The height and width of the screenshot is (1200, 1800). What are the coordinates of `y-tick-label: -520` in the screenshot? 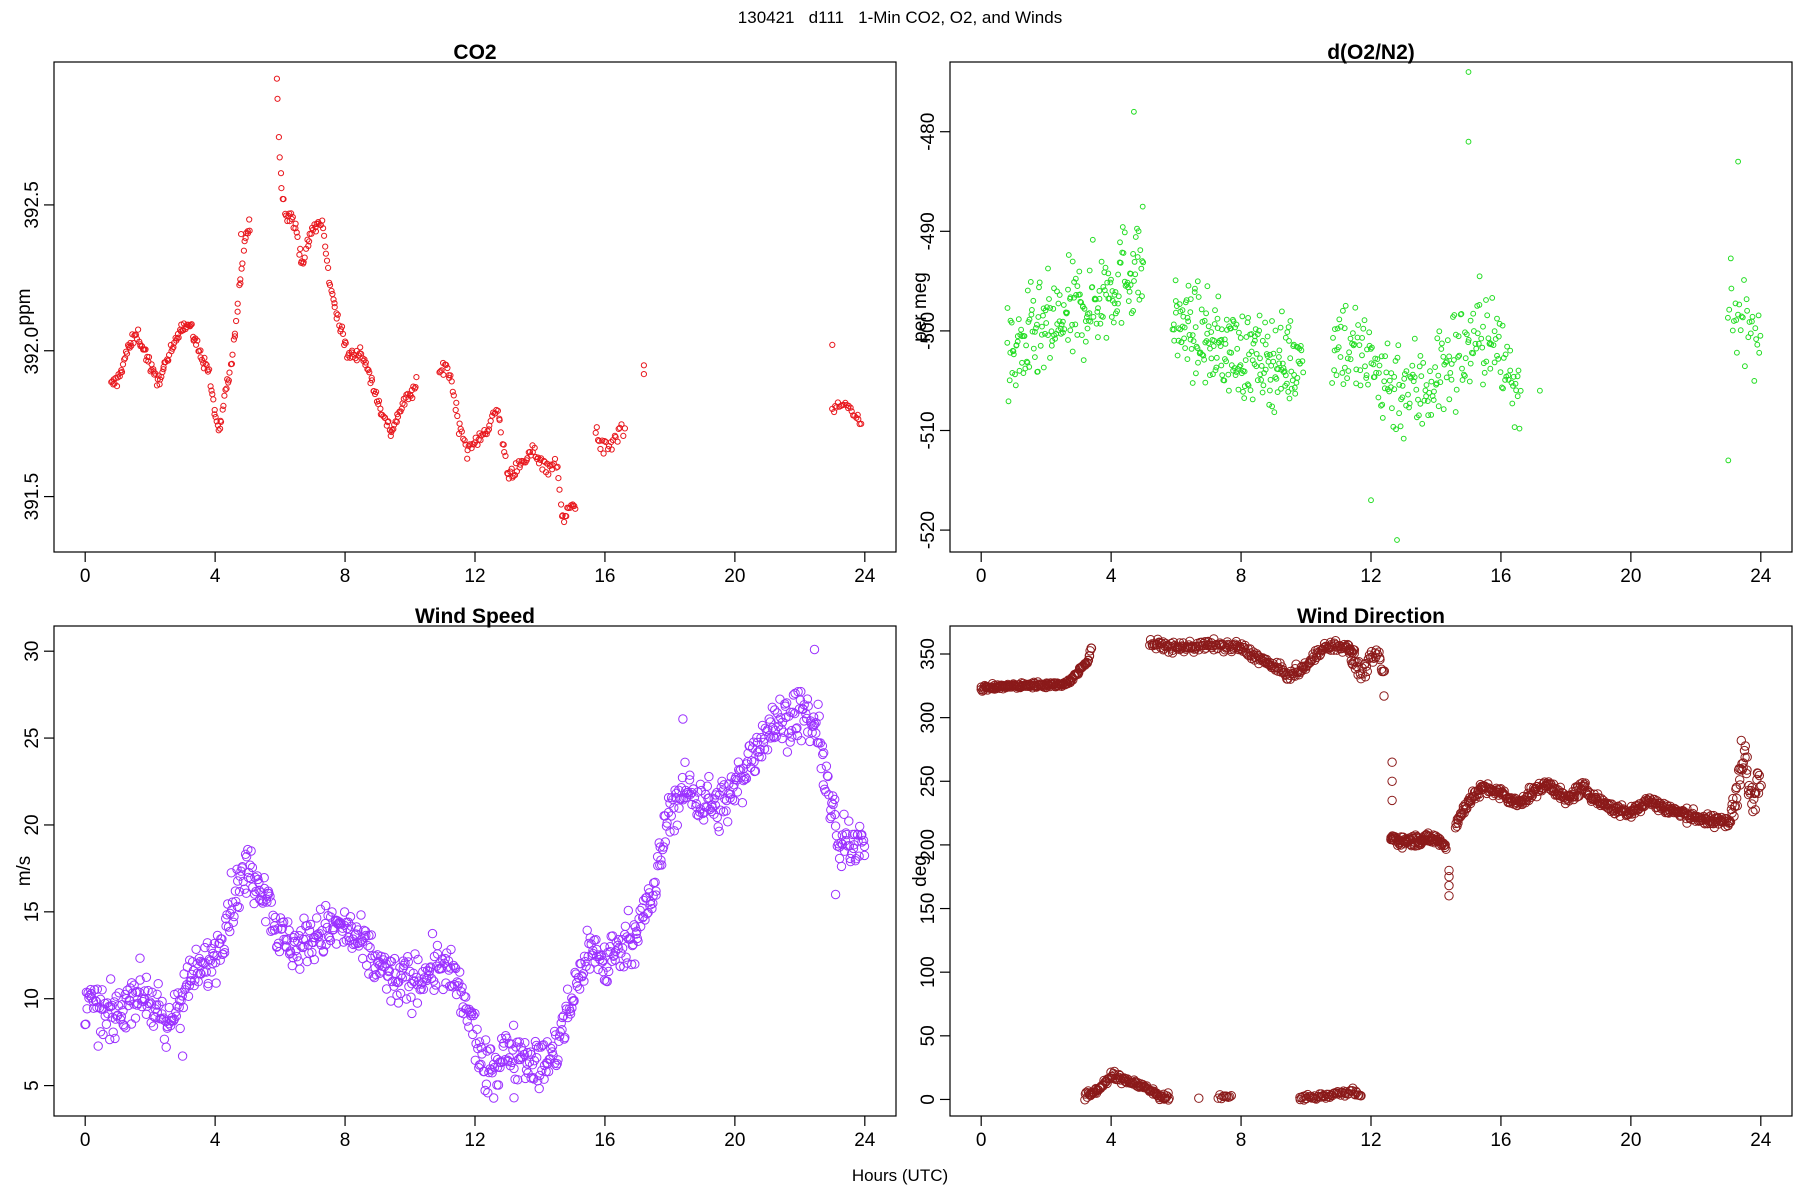 It's located at (928, 530).